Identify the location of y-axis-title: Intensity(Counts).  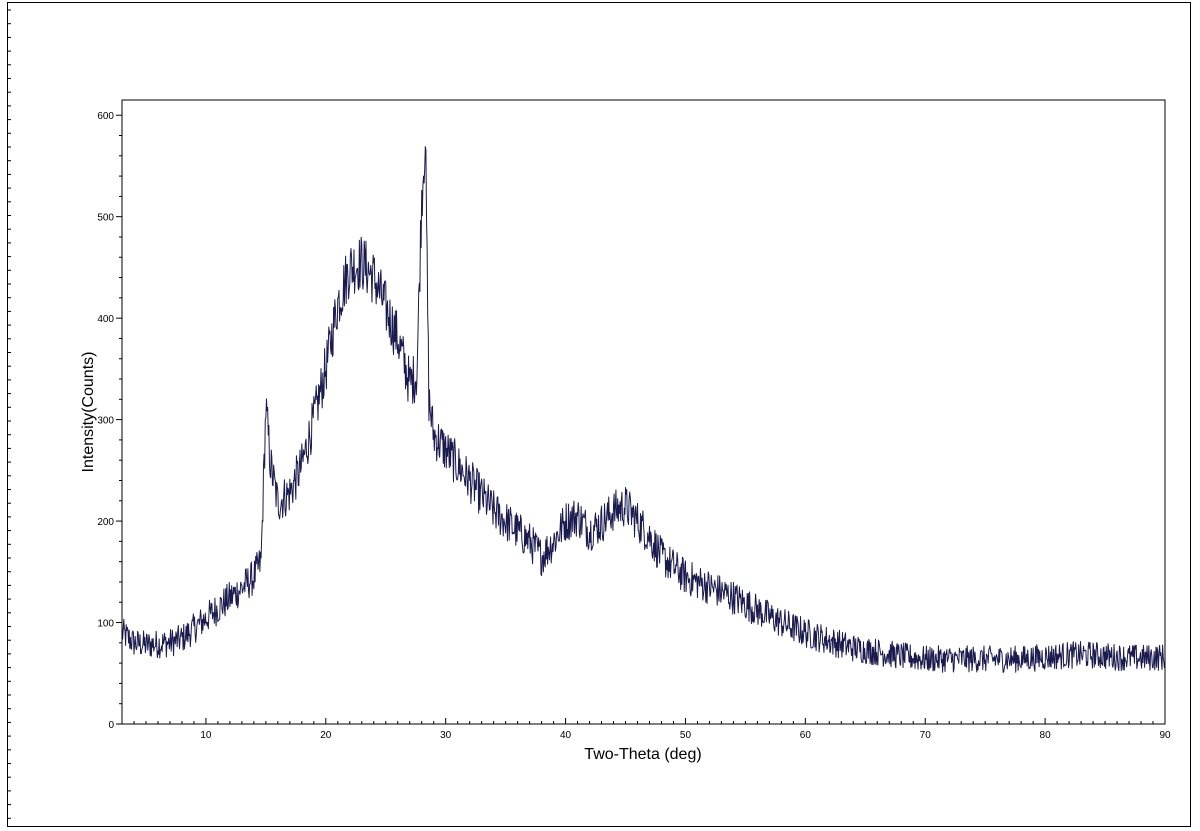
(88, 412).